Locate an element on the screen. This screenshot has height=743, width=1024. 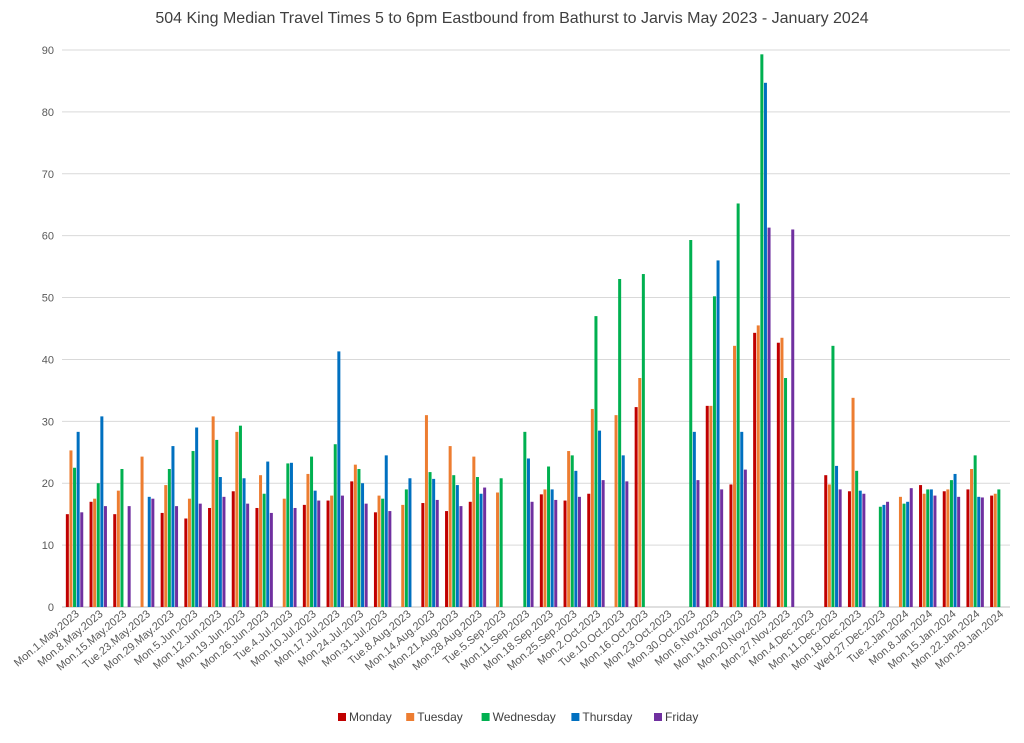
legend-label-friday: Friday is located at coordinates (681, 717).